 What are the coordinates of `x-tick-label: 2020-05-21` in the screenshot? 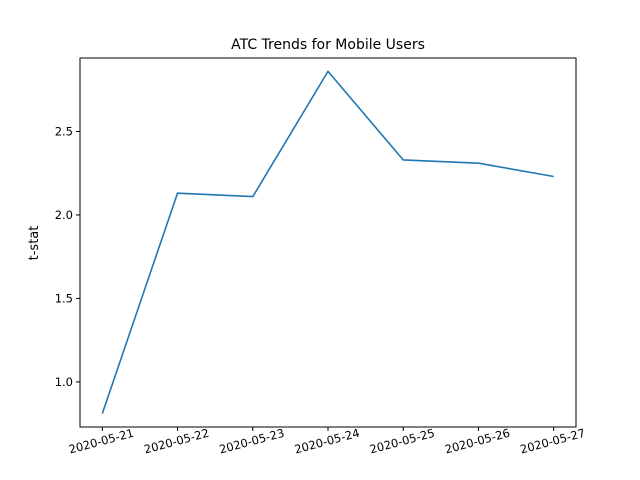 It's located at (101, 441).